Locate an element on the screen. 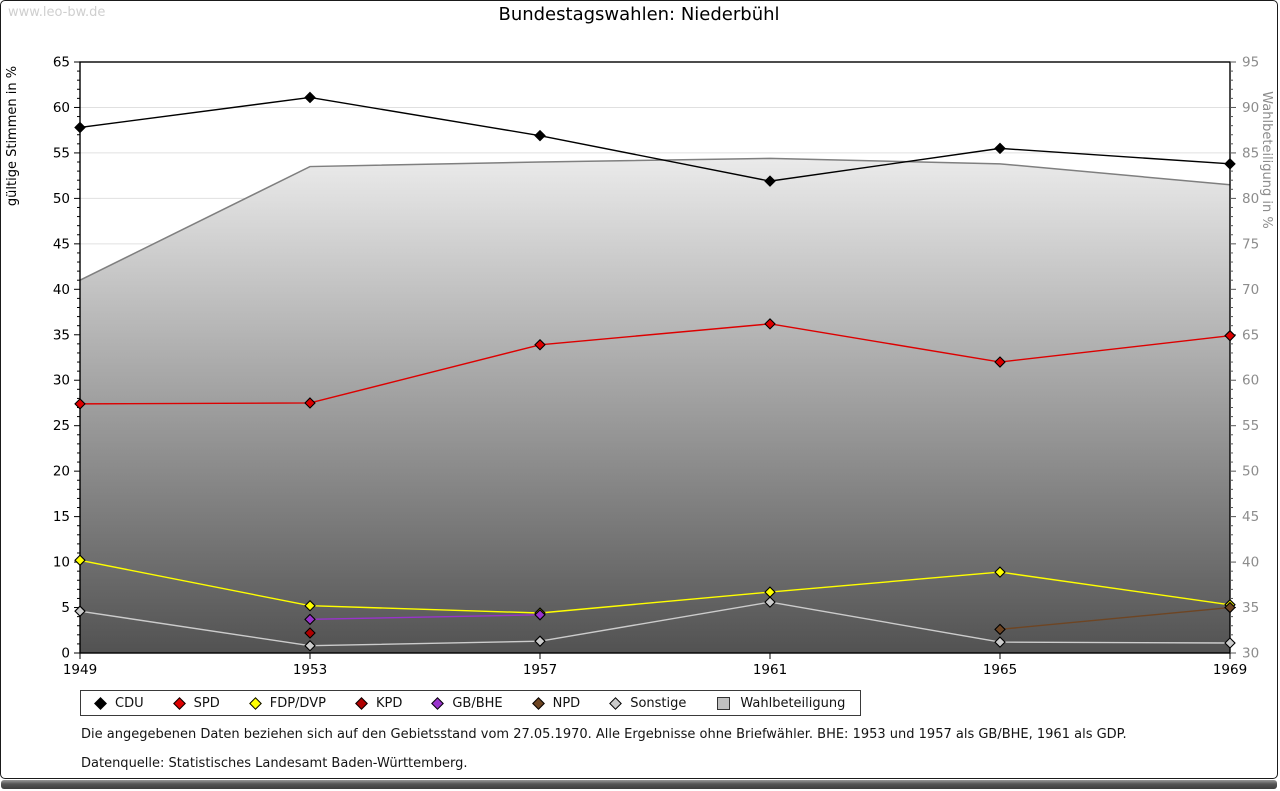 Image resolution: width=1280 pixels, height=791 pixels. legend-label: GB/BHE is located at coordinates (477, 703).